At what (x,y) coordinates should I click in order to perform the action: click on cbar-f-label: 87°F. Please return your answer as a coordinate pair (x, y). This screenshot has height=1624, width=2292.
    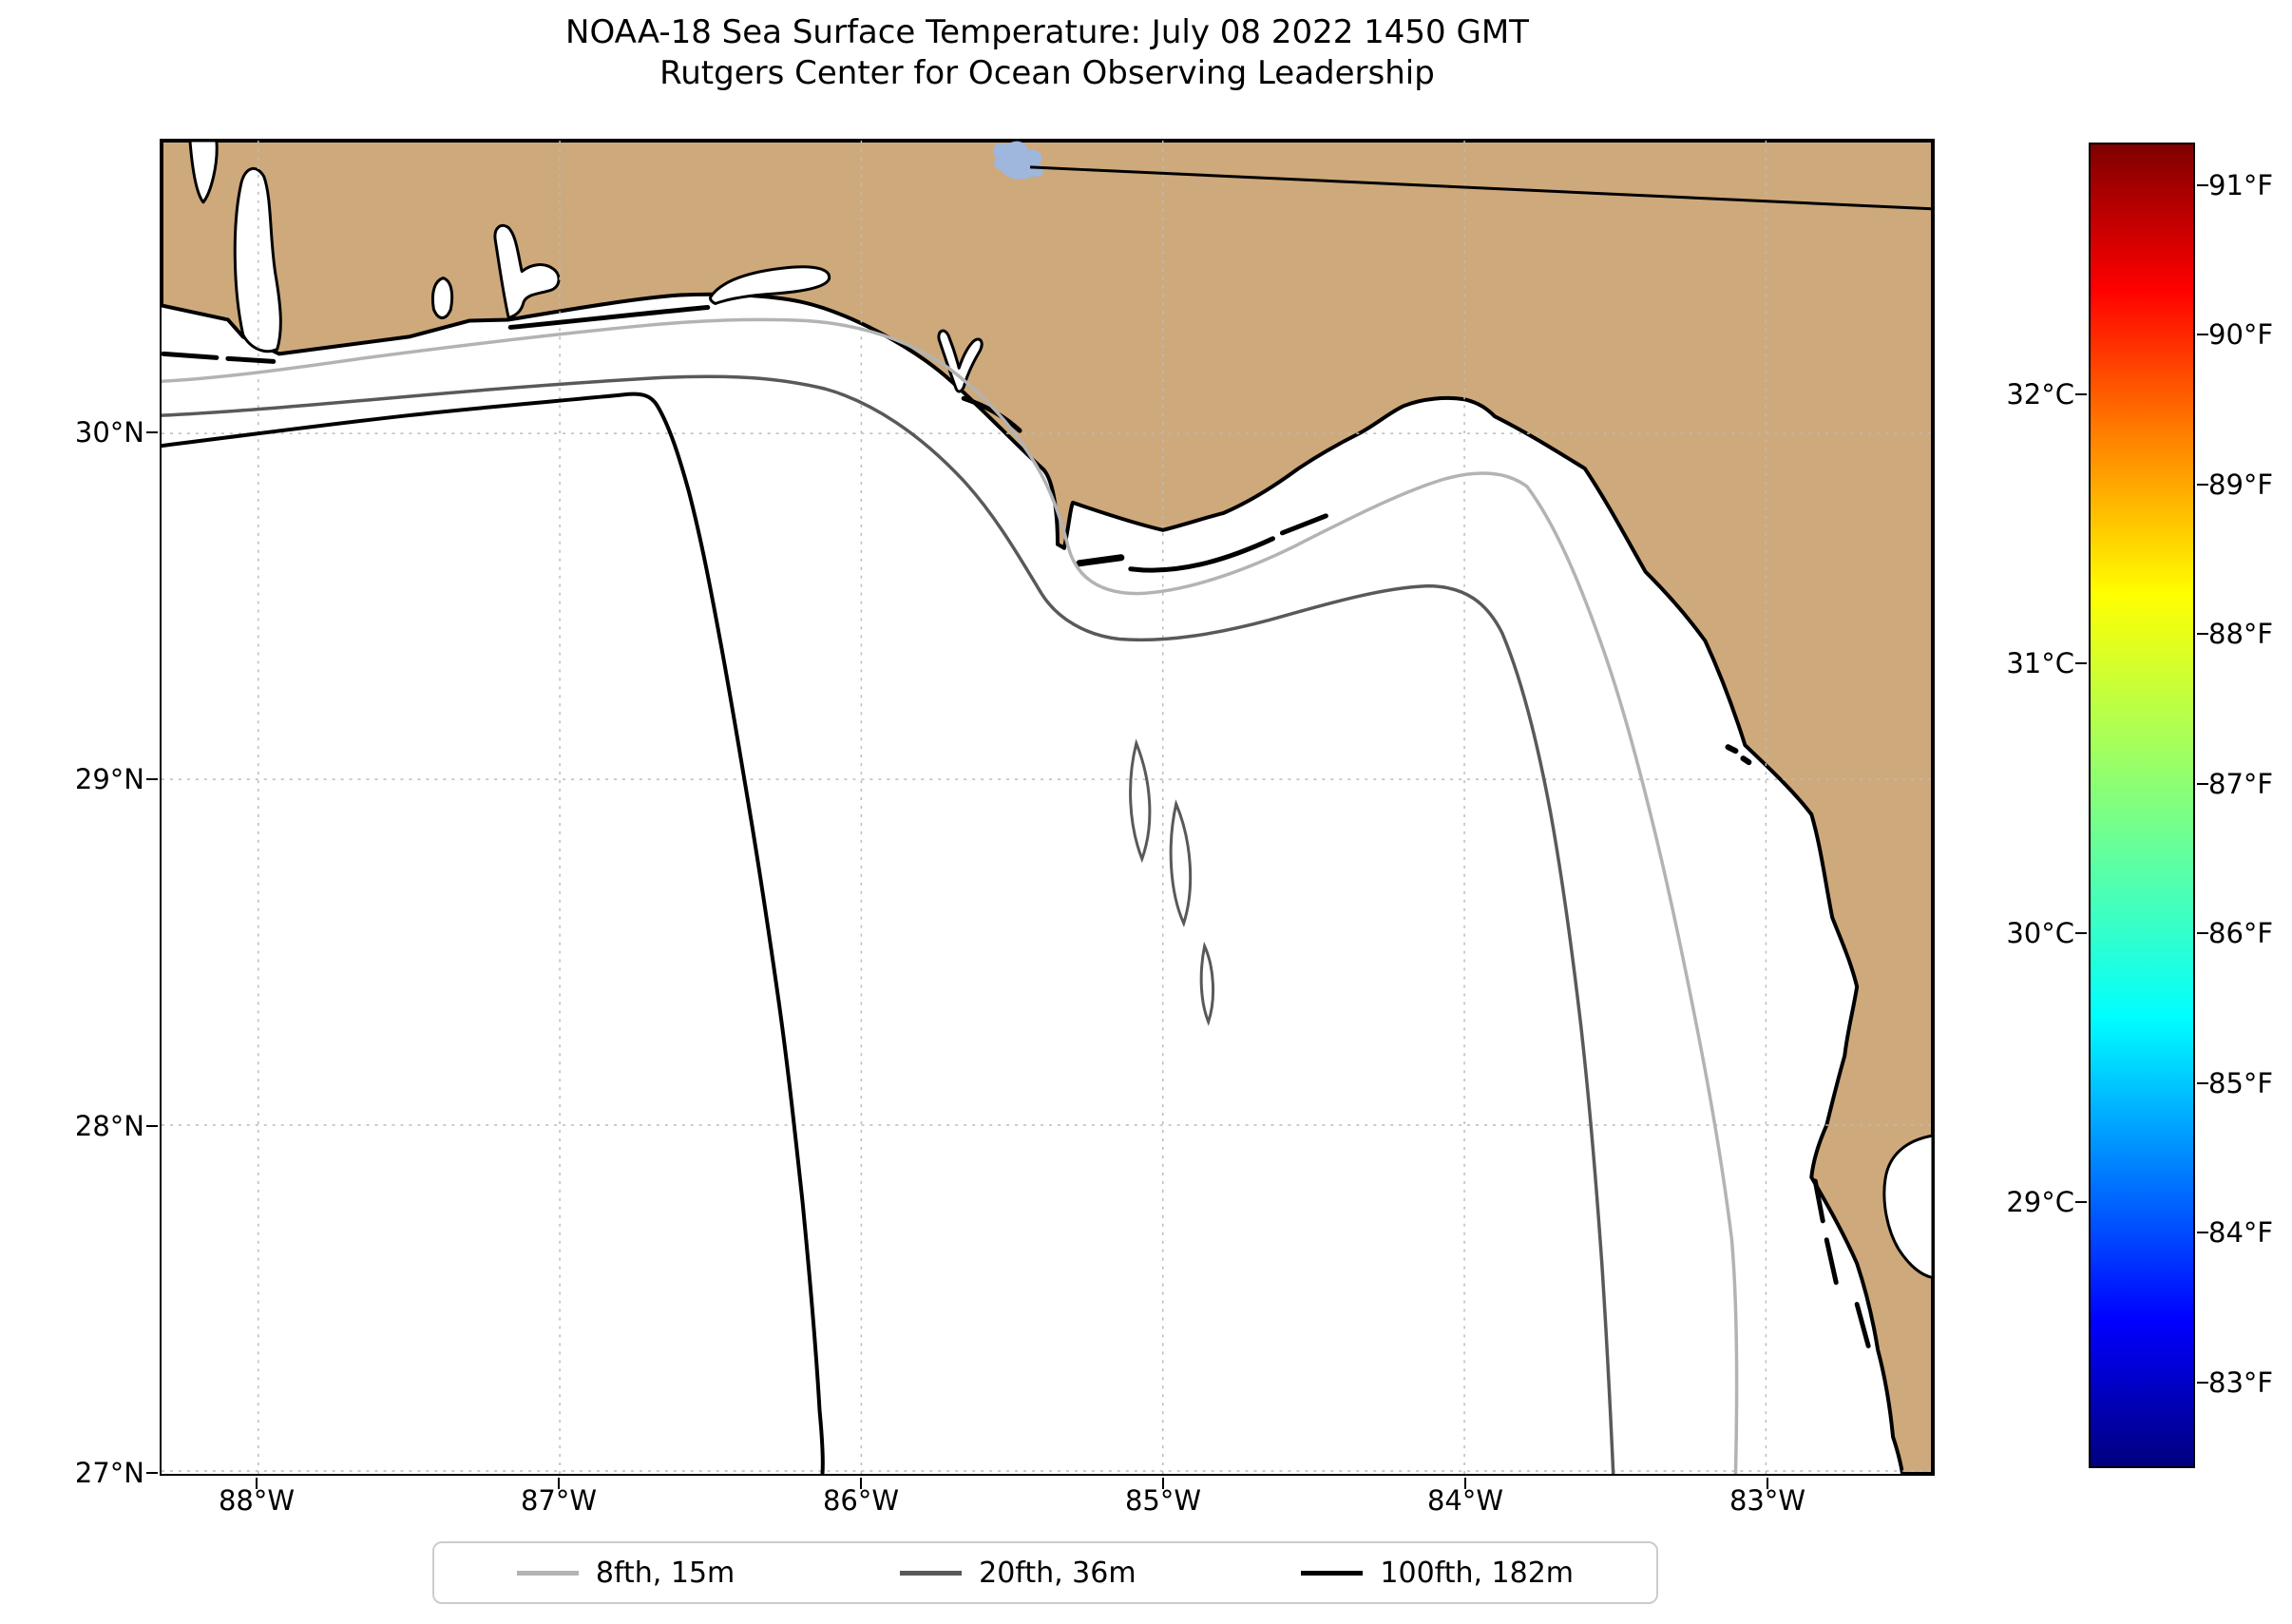
    Looking at the image, I should click on (2241, 784).